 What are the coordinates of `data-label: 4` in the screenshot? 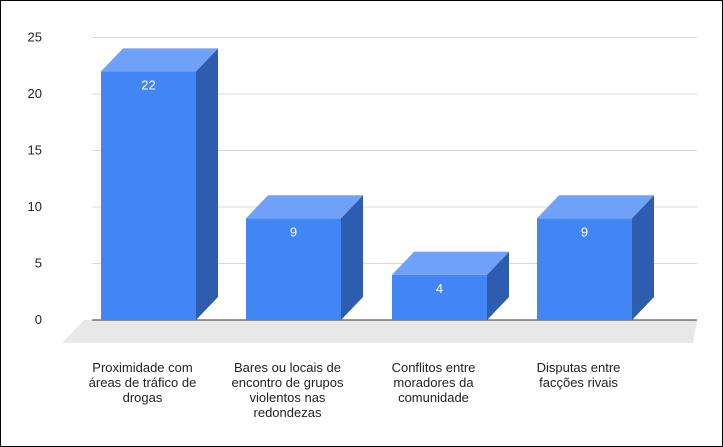 It's located at (439, 288).